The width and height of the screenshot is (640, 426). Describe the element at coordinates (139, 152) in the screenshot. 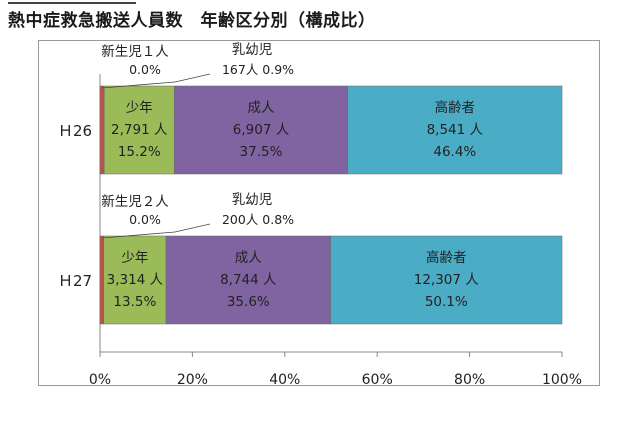

I see `data-label: 15.2%` at that location.